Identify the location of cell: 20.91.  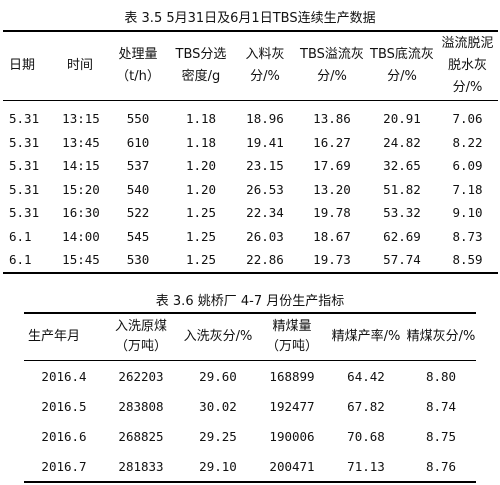
(402, 119).